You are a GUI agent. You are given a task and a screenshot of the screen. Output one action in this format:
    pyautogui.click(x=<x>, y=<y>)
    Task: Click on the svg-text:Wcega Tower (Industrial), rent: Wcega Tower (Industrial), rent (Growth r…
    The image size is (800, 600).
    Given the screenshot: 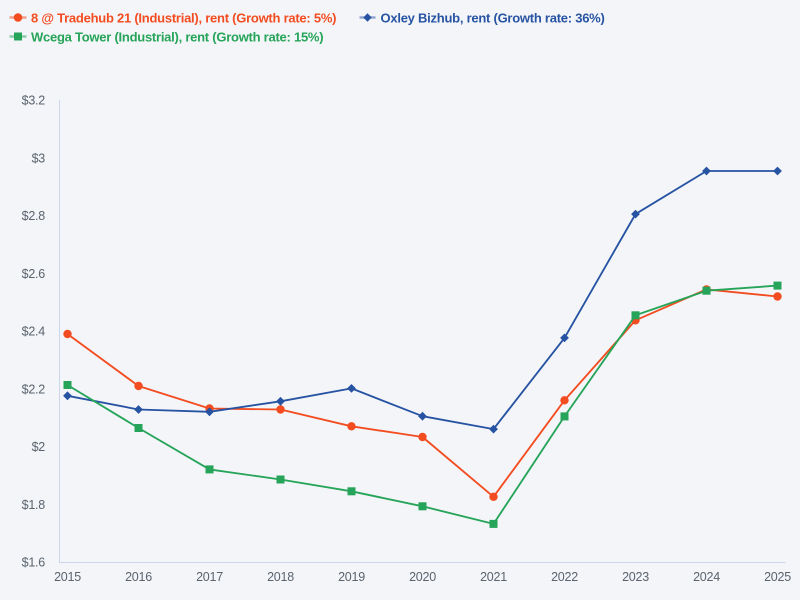 What is the action you would take?
    pyautogui.click(x=177, y=36)
    